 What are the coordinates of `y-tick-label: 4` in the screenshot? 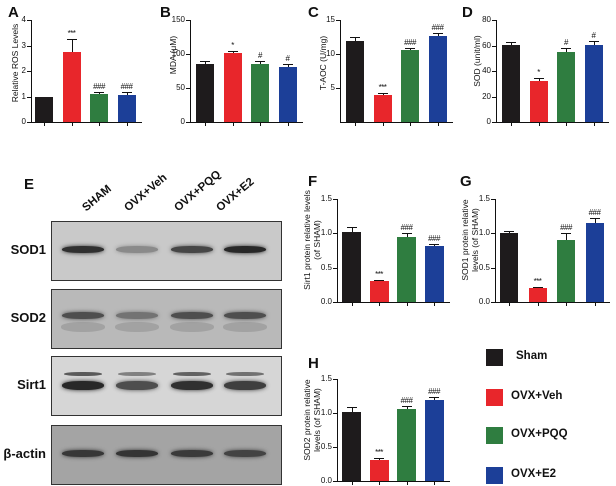 It's located at (23, 19).